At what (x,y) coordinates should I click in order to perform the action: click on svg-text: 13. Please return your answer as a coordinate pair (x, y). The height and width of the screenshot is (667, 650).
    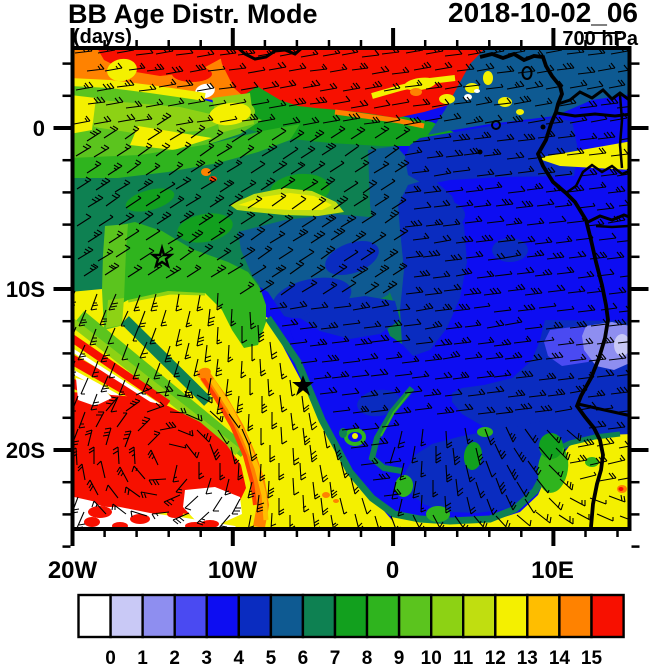
    Looking at the image, I should click on (527, 657).